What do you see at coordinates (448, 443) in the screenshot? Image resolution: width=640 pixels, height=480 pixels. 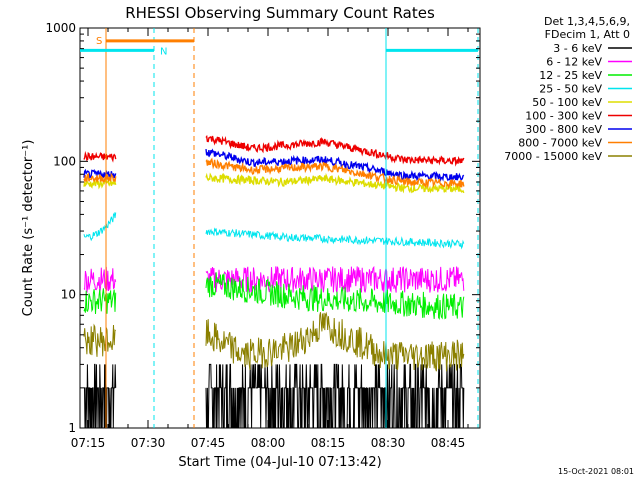 I see `x-tick-label: 08:45` at bounding box center [448, 443].